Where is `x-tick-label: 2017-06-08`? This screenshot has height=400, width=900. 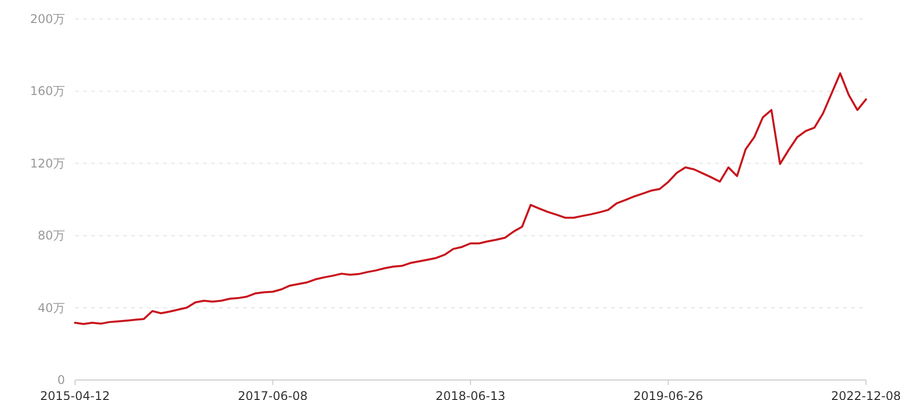 x-tick-label: 2017-06-08 is located at coordinates (273, 394).